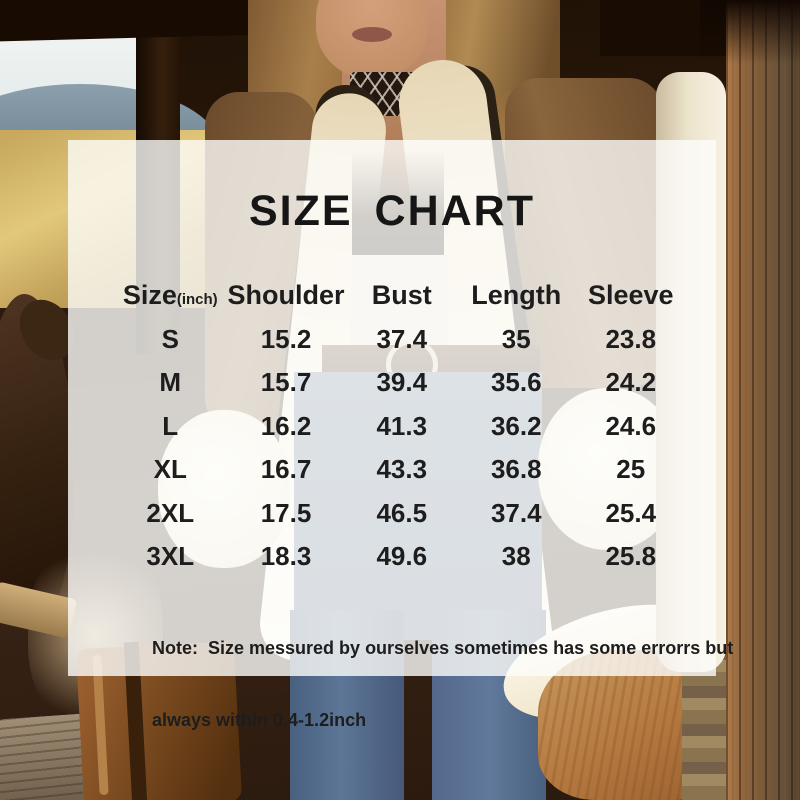  I want to click on col-header-bust: Bust, so click(401, 295).